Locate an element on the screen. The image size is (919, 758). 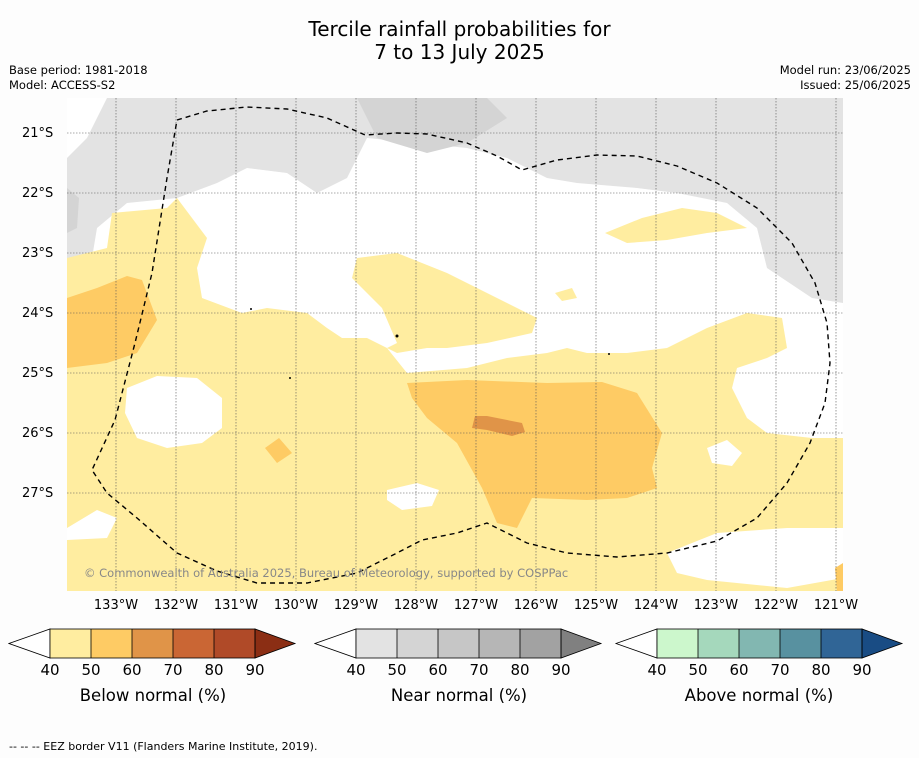
colorbar-near-tick: 60 is located at coordinates (438, 670).